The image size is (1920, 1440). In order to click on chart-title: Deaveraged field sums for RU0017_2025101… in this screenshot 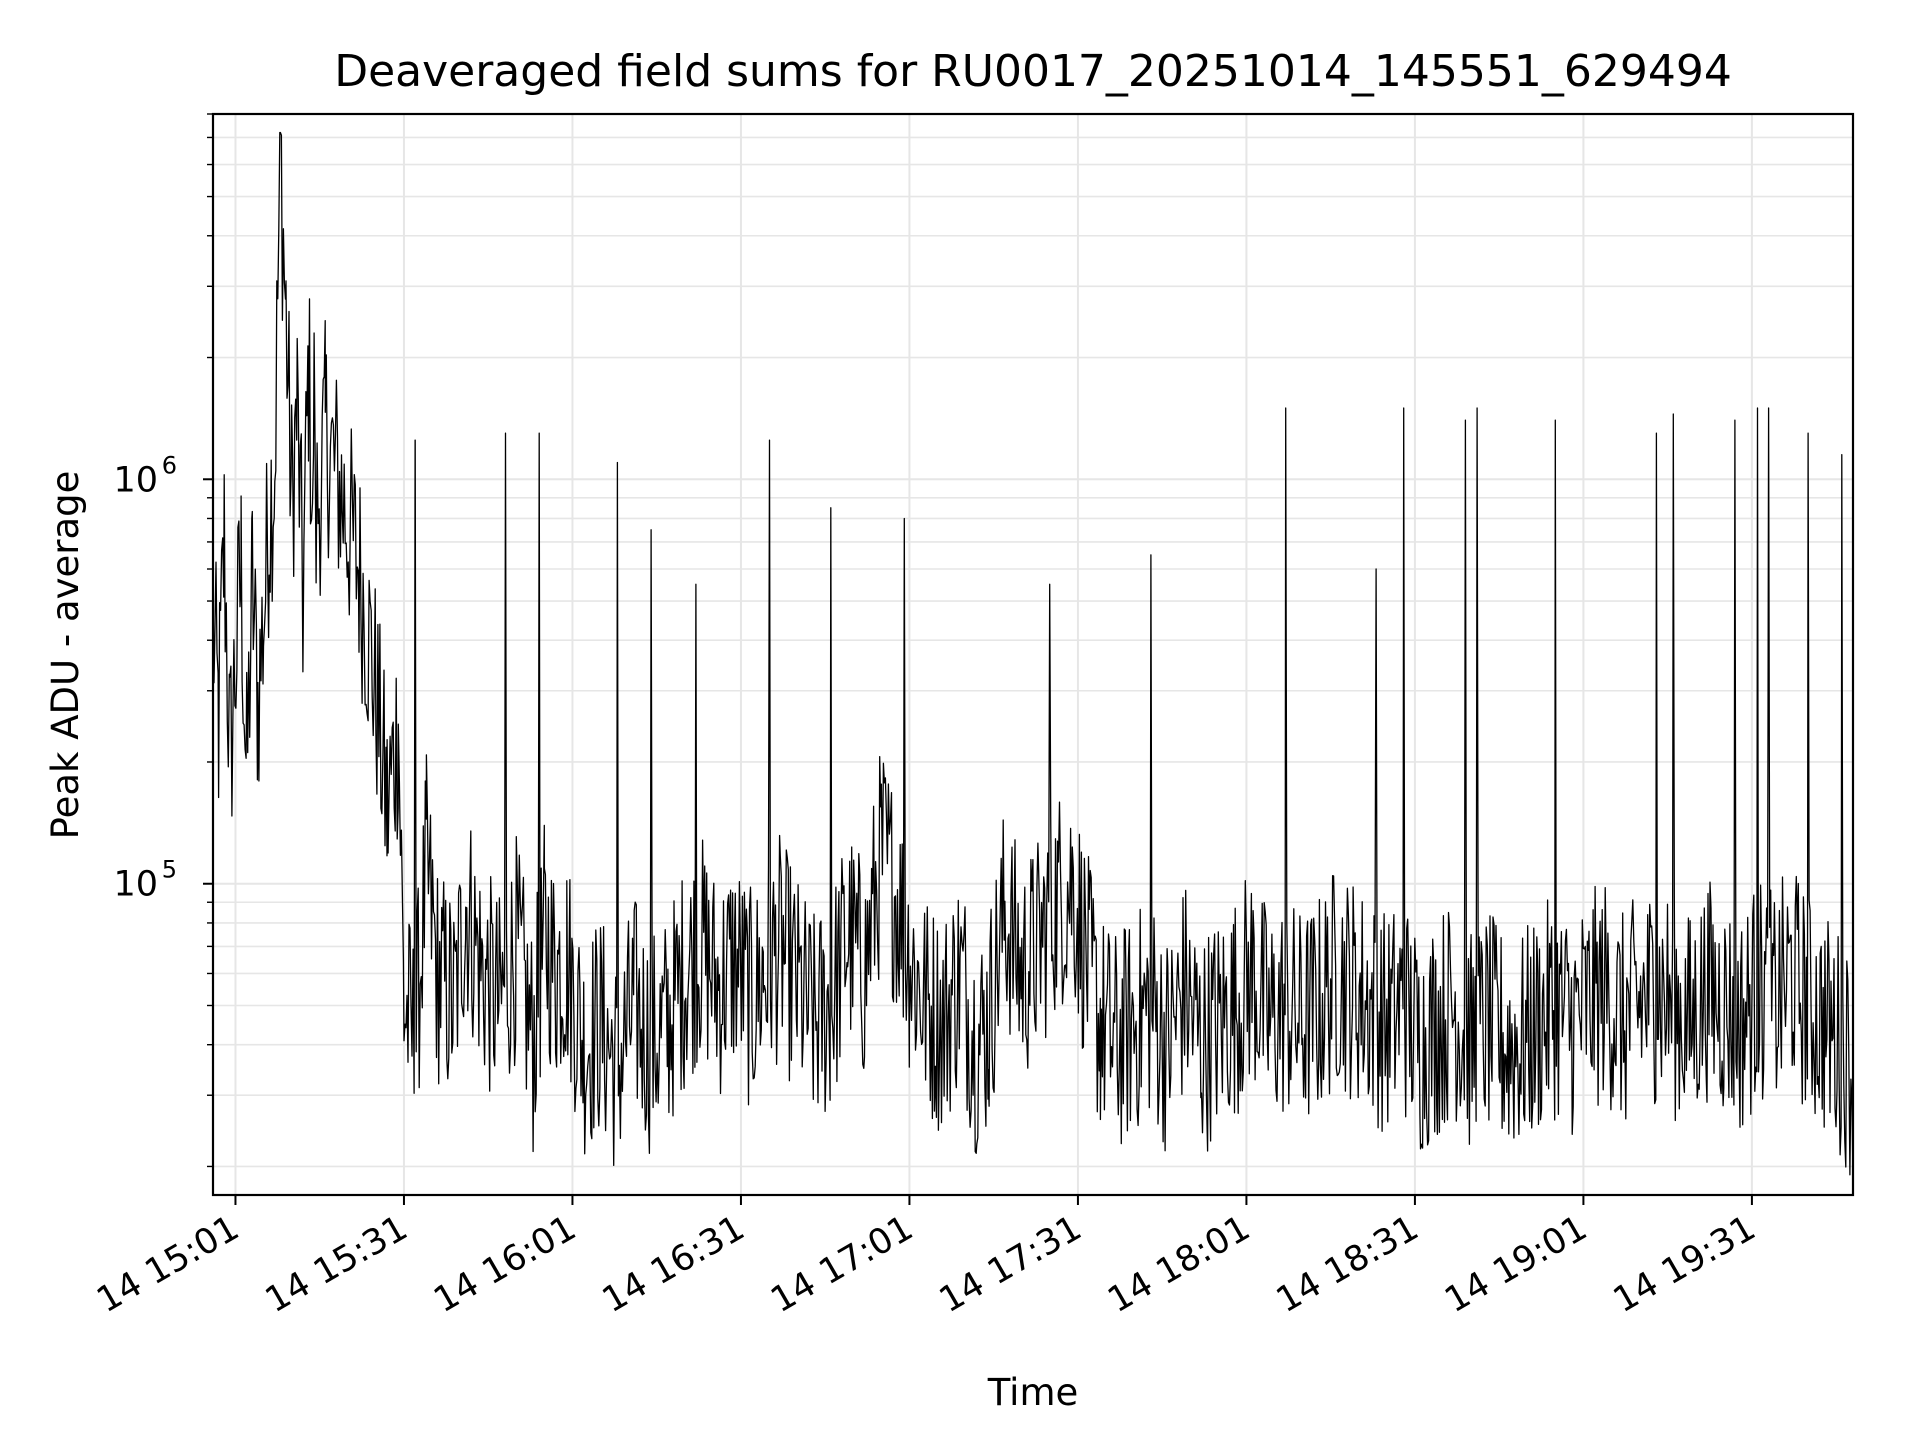, I will do `click(1033, 71)`.